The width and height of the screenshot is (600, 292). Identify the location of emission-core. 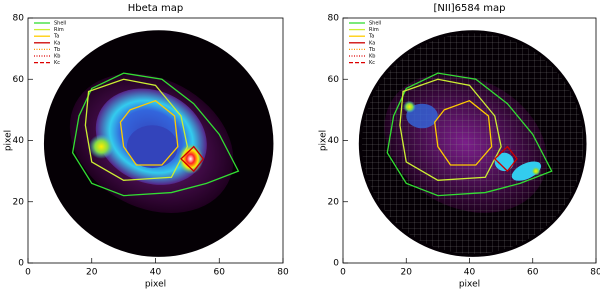
(152, 147).